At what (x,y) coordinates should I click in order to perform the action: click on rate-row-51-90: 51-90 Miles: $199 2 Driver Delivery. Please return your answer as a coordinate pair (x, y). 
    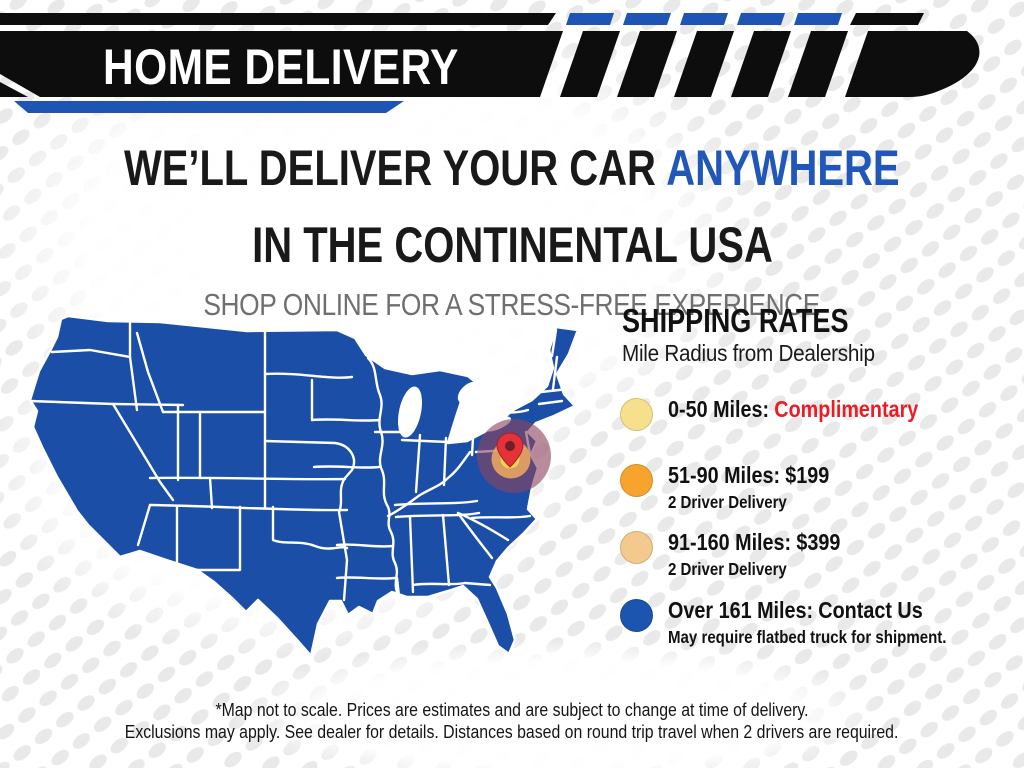
    Looking at the image, I should click on (738, 487).